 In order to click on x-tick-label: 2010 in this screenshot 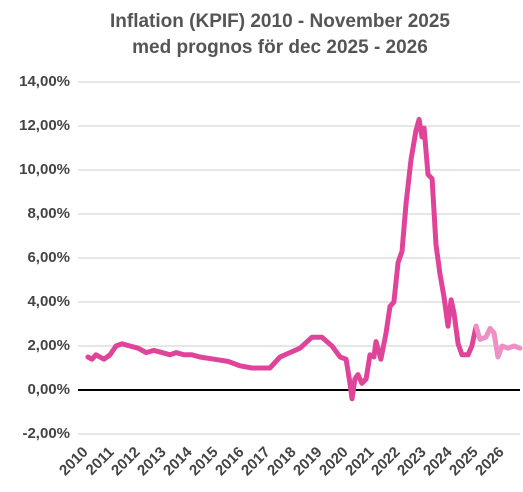, I will do `click(74, 462)`.